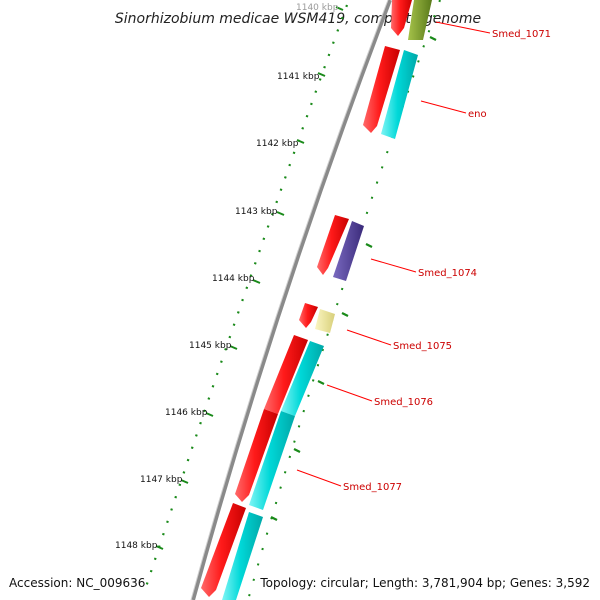 This screenshot has width=600, height=600. I want to click on tick-label: 1141 kbp, so click(298, 77).